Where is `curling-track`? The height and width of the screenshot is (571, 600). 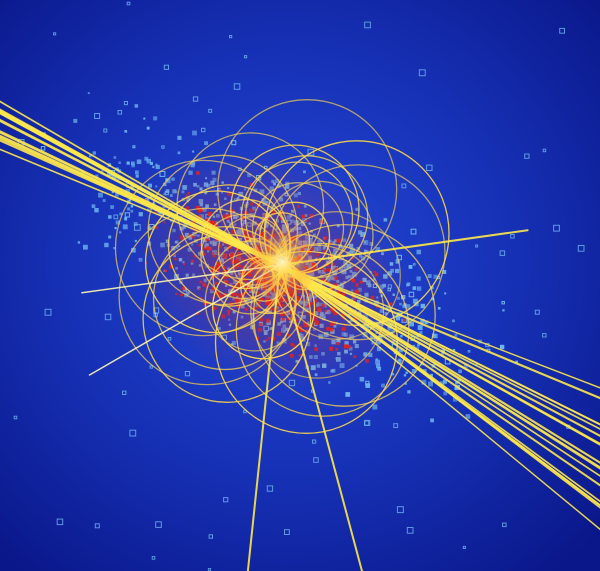 curling-track is located at coordinates (344, 315).